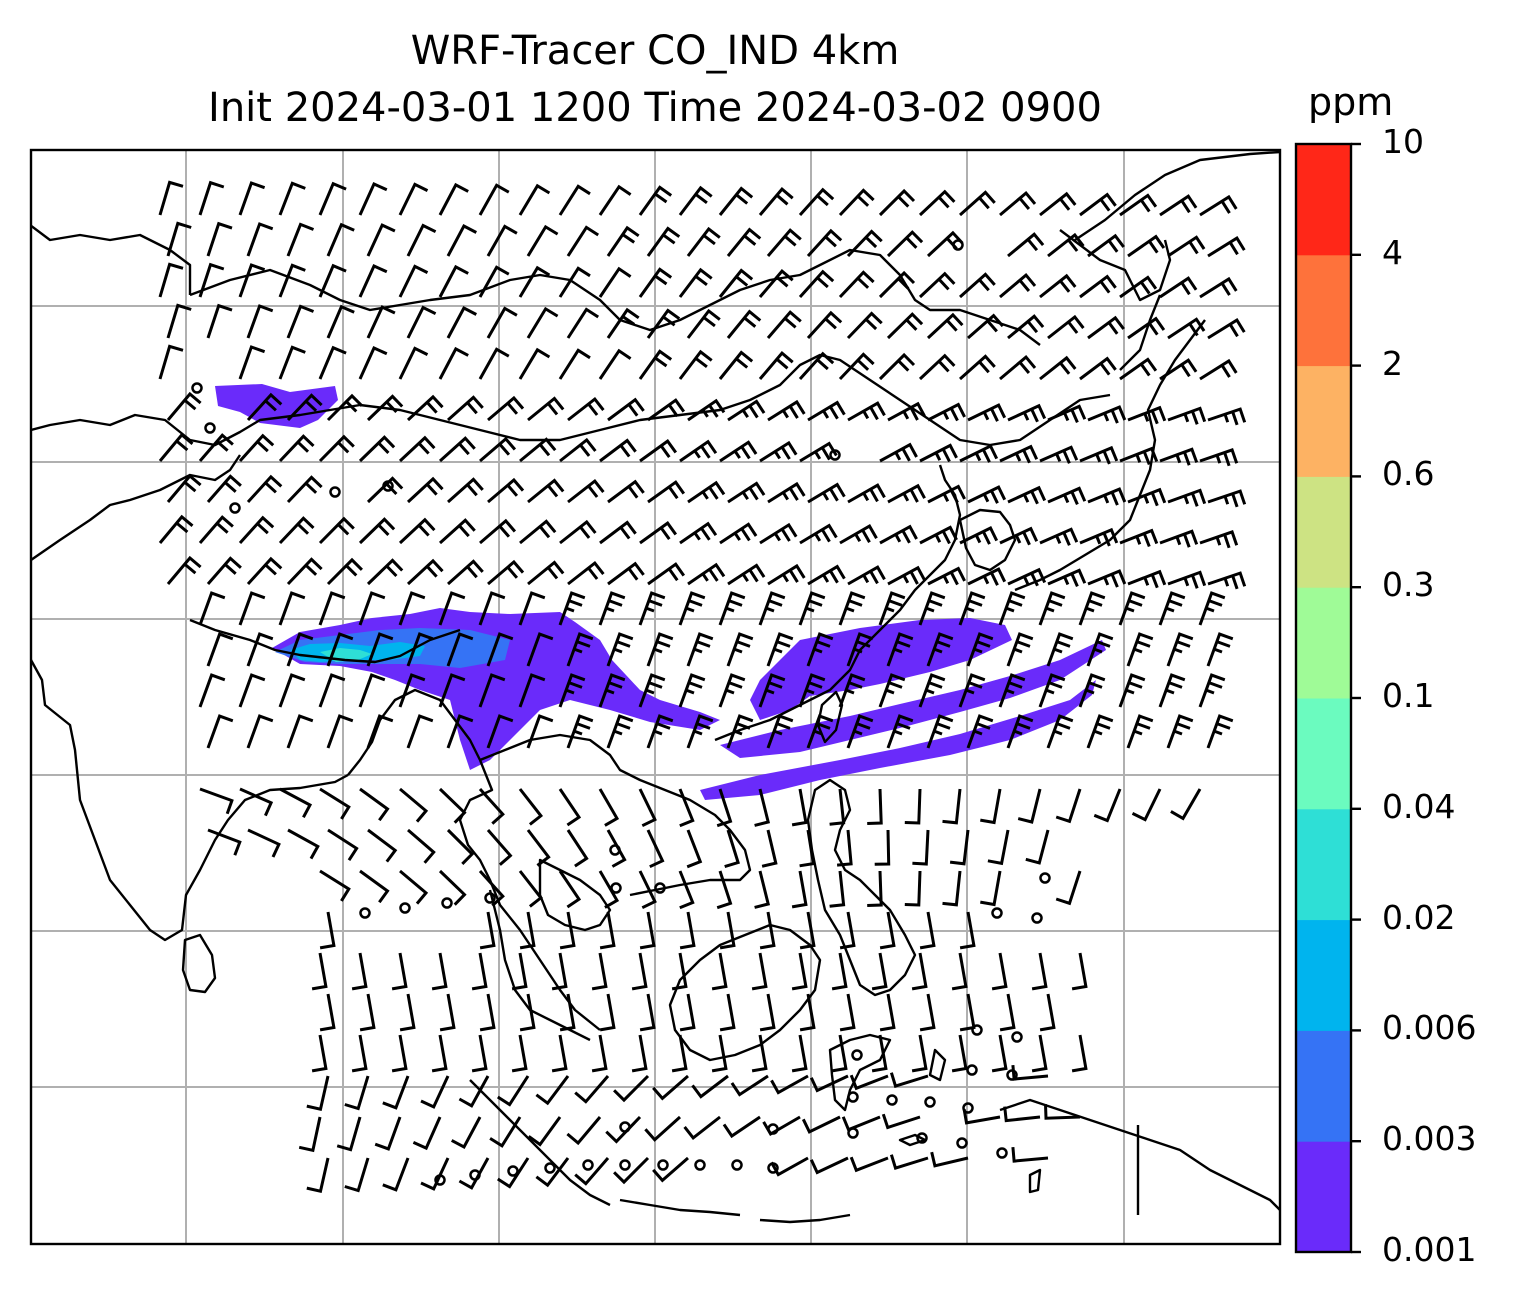  What do you see at coordinates (496, 689) in the screenshot?
I see `plume-main-west` at bounding box center [496, 689].